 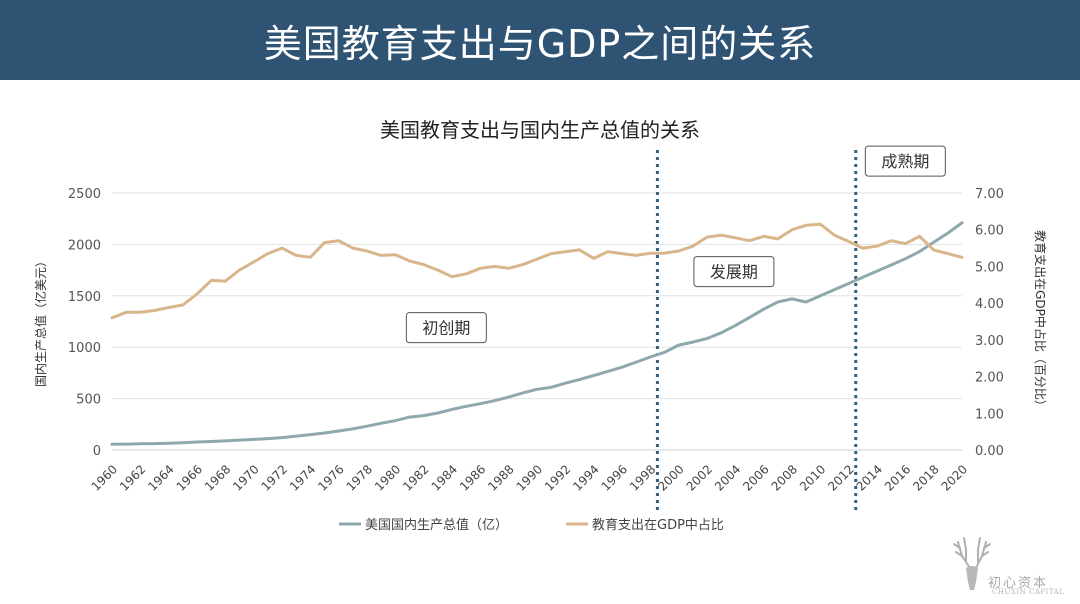 What do you see at coordinates (132, 477) in the screenshot?
I see `x-tick-label: 1962` at bounding box center [132, 477].